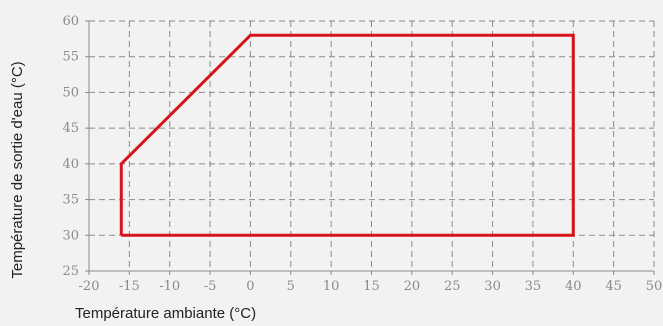 This screenshot has height=326, width=663. I want to click on x-tick-label: 30, so click(492, 286).